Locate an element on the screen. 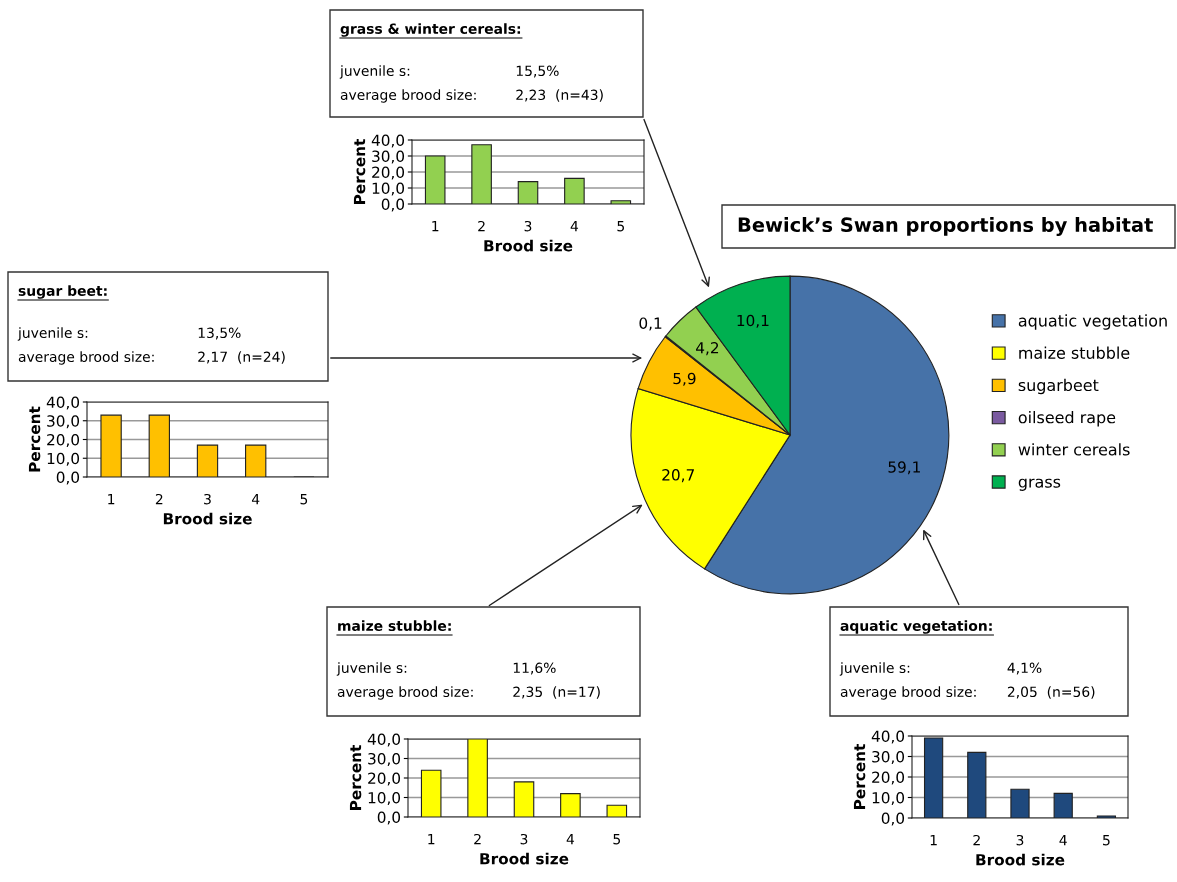 Image resolution: width=1177 pixels, height=882 pixels. data-label: 5,9 is located at coordinates (684, 379).